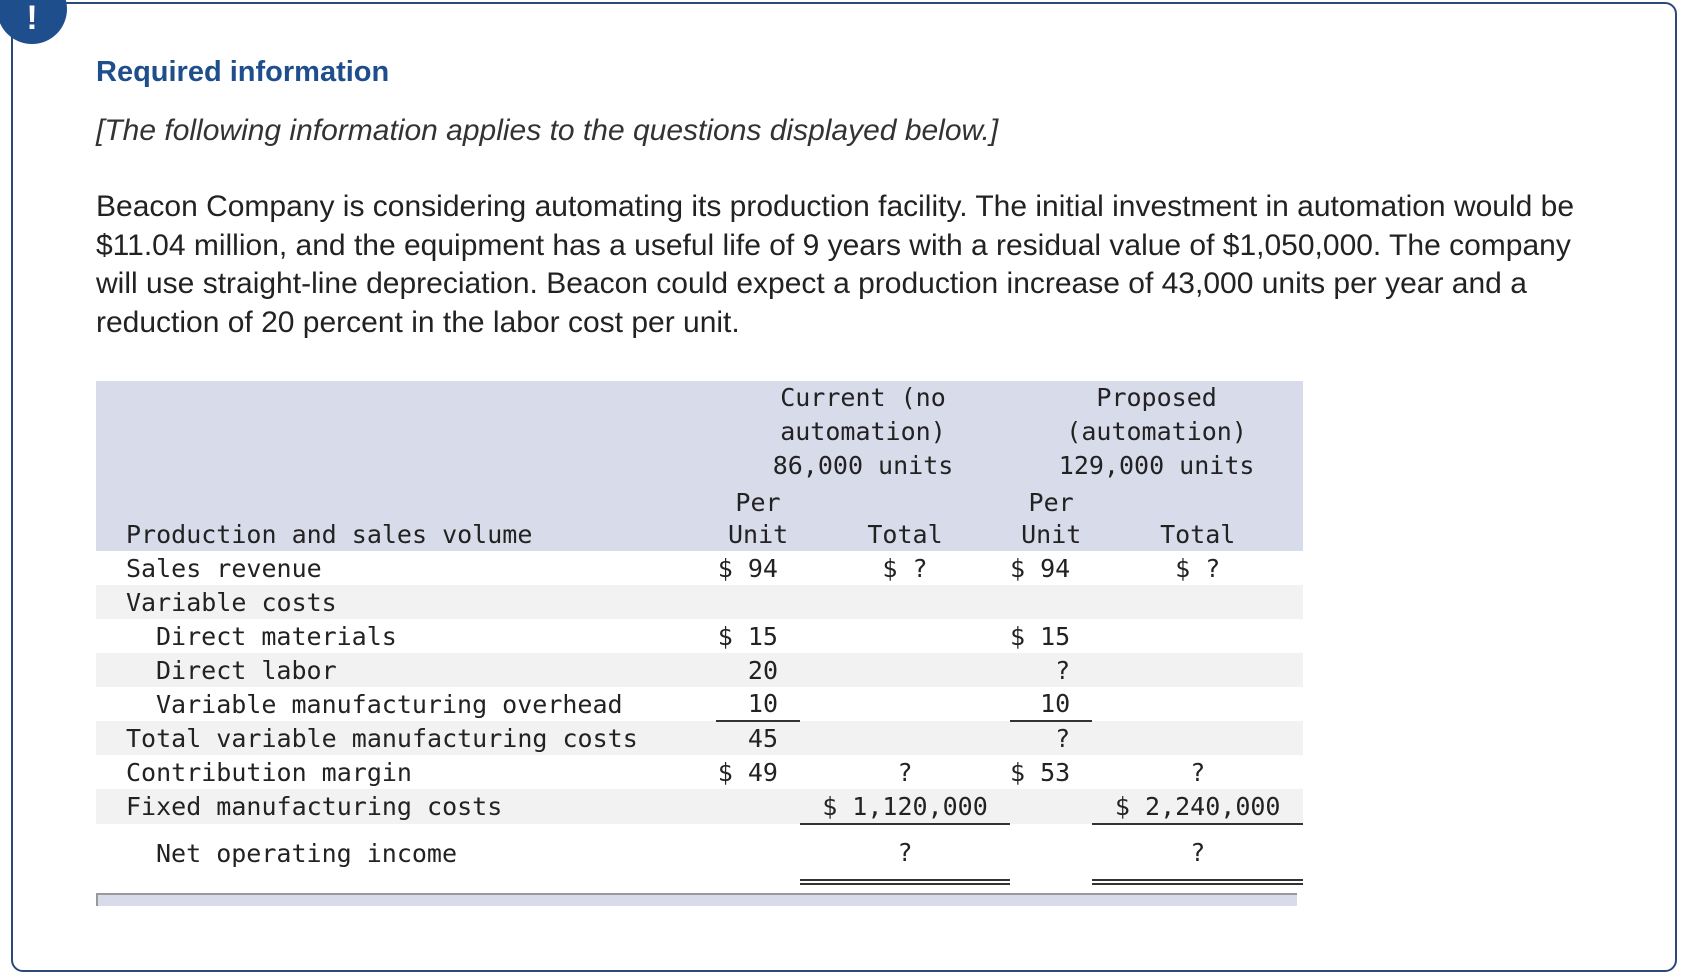  Describe the element at coordinates (276, 636) in the screenshot. I see `row-label: Direct materials` at that location.